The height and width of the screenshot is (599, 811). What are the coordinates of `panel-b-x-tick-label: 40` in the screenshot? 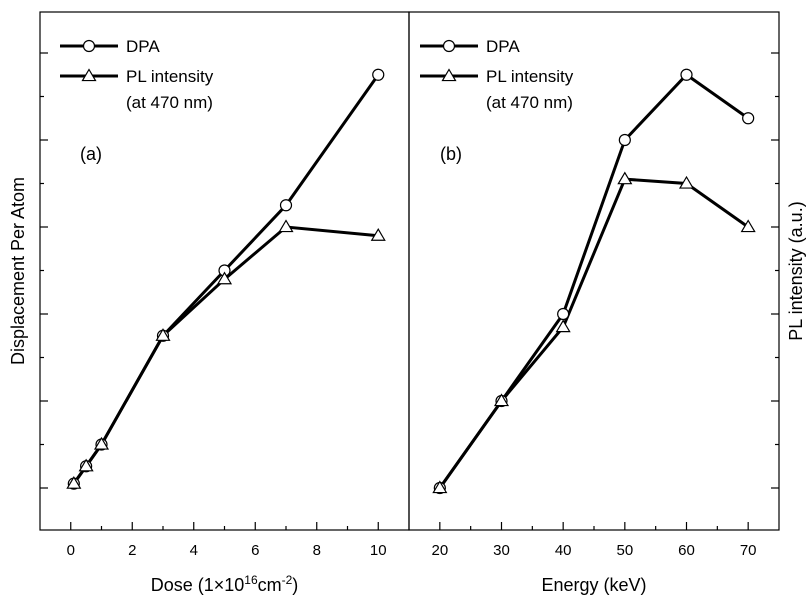 It's located at (563, 550).